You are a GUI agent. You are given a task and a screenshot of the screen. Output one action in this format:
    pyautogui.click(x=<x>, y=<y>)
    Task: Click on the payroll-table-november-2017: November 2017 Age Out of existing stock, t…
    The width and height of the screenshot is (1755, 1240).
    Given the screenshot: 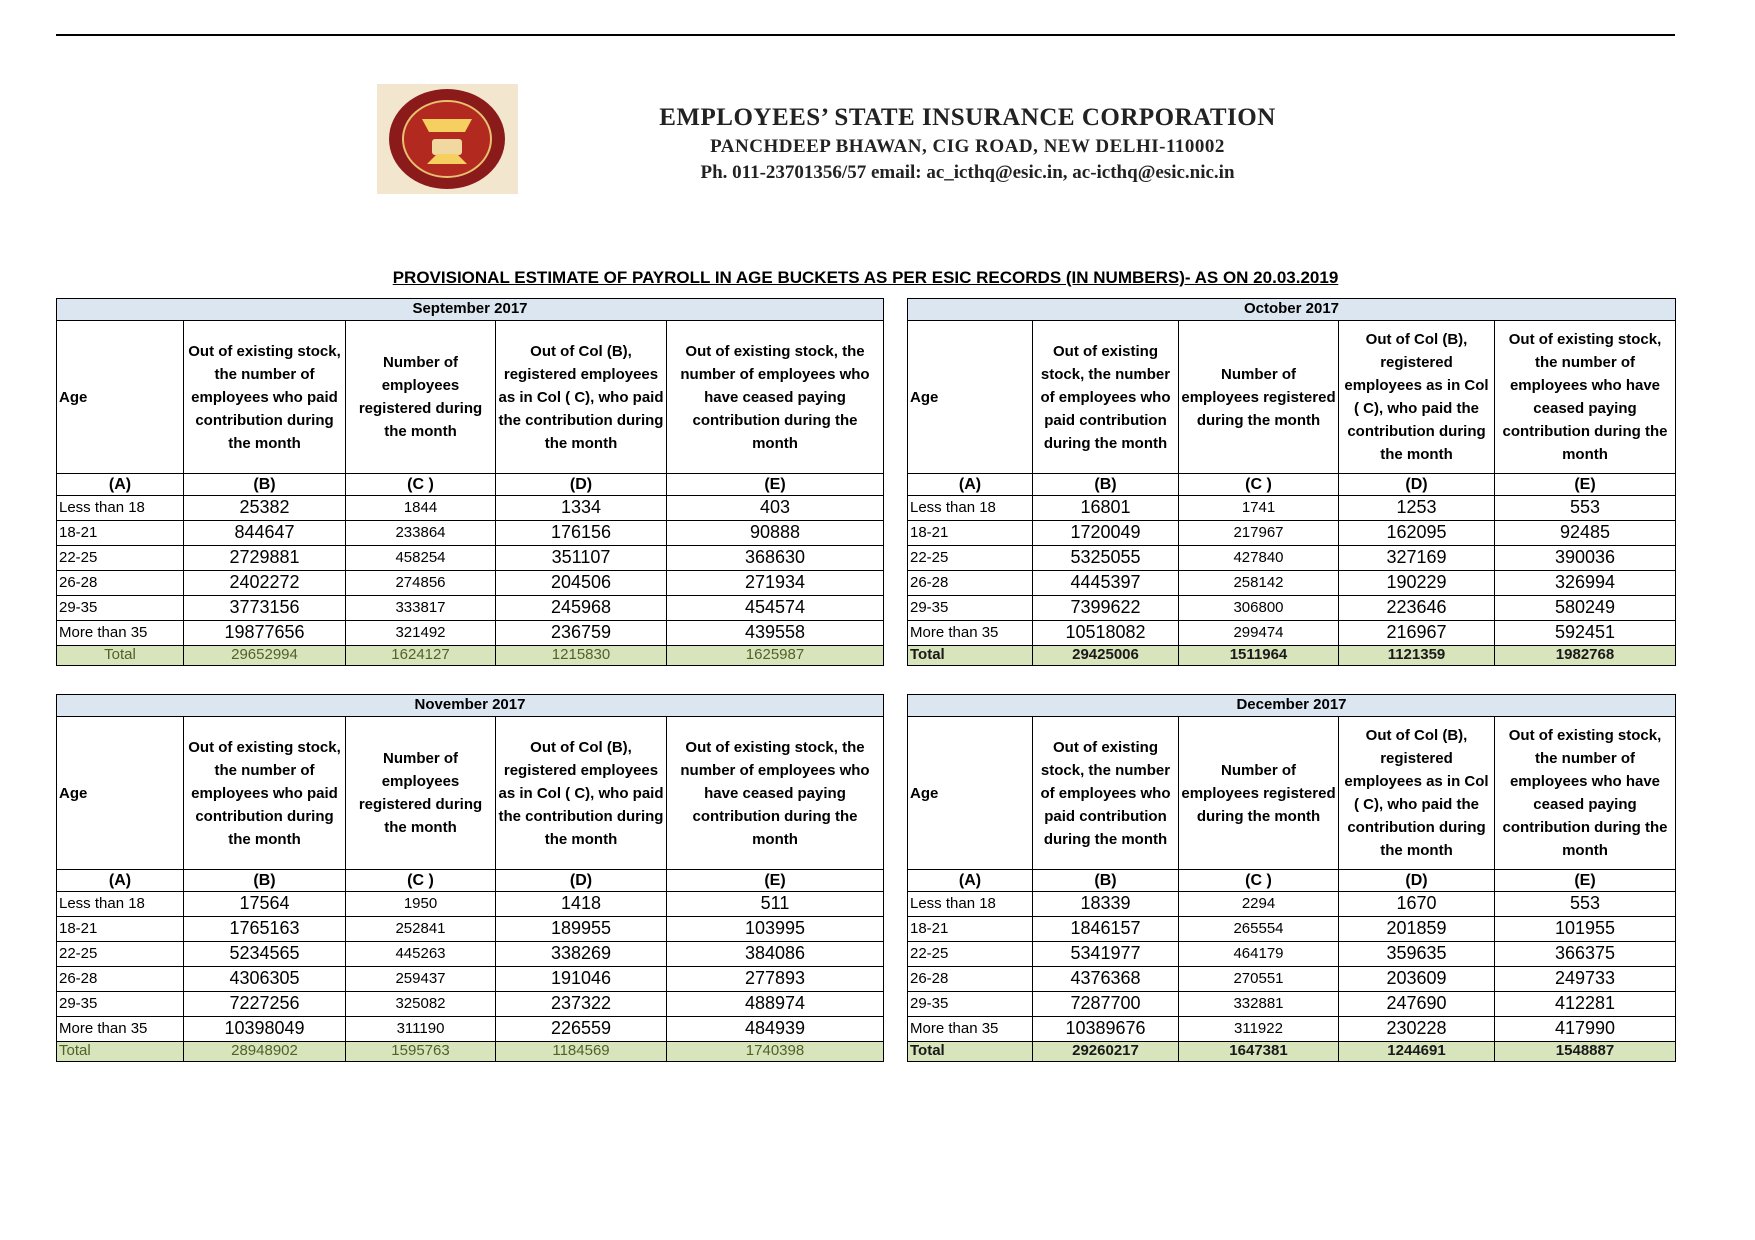 What is the action you would take?
    pyautogui.click(x=470, y=878)
    